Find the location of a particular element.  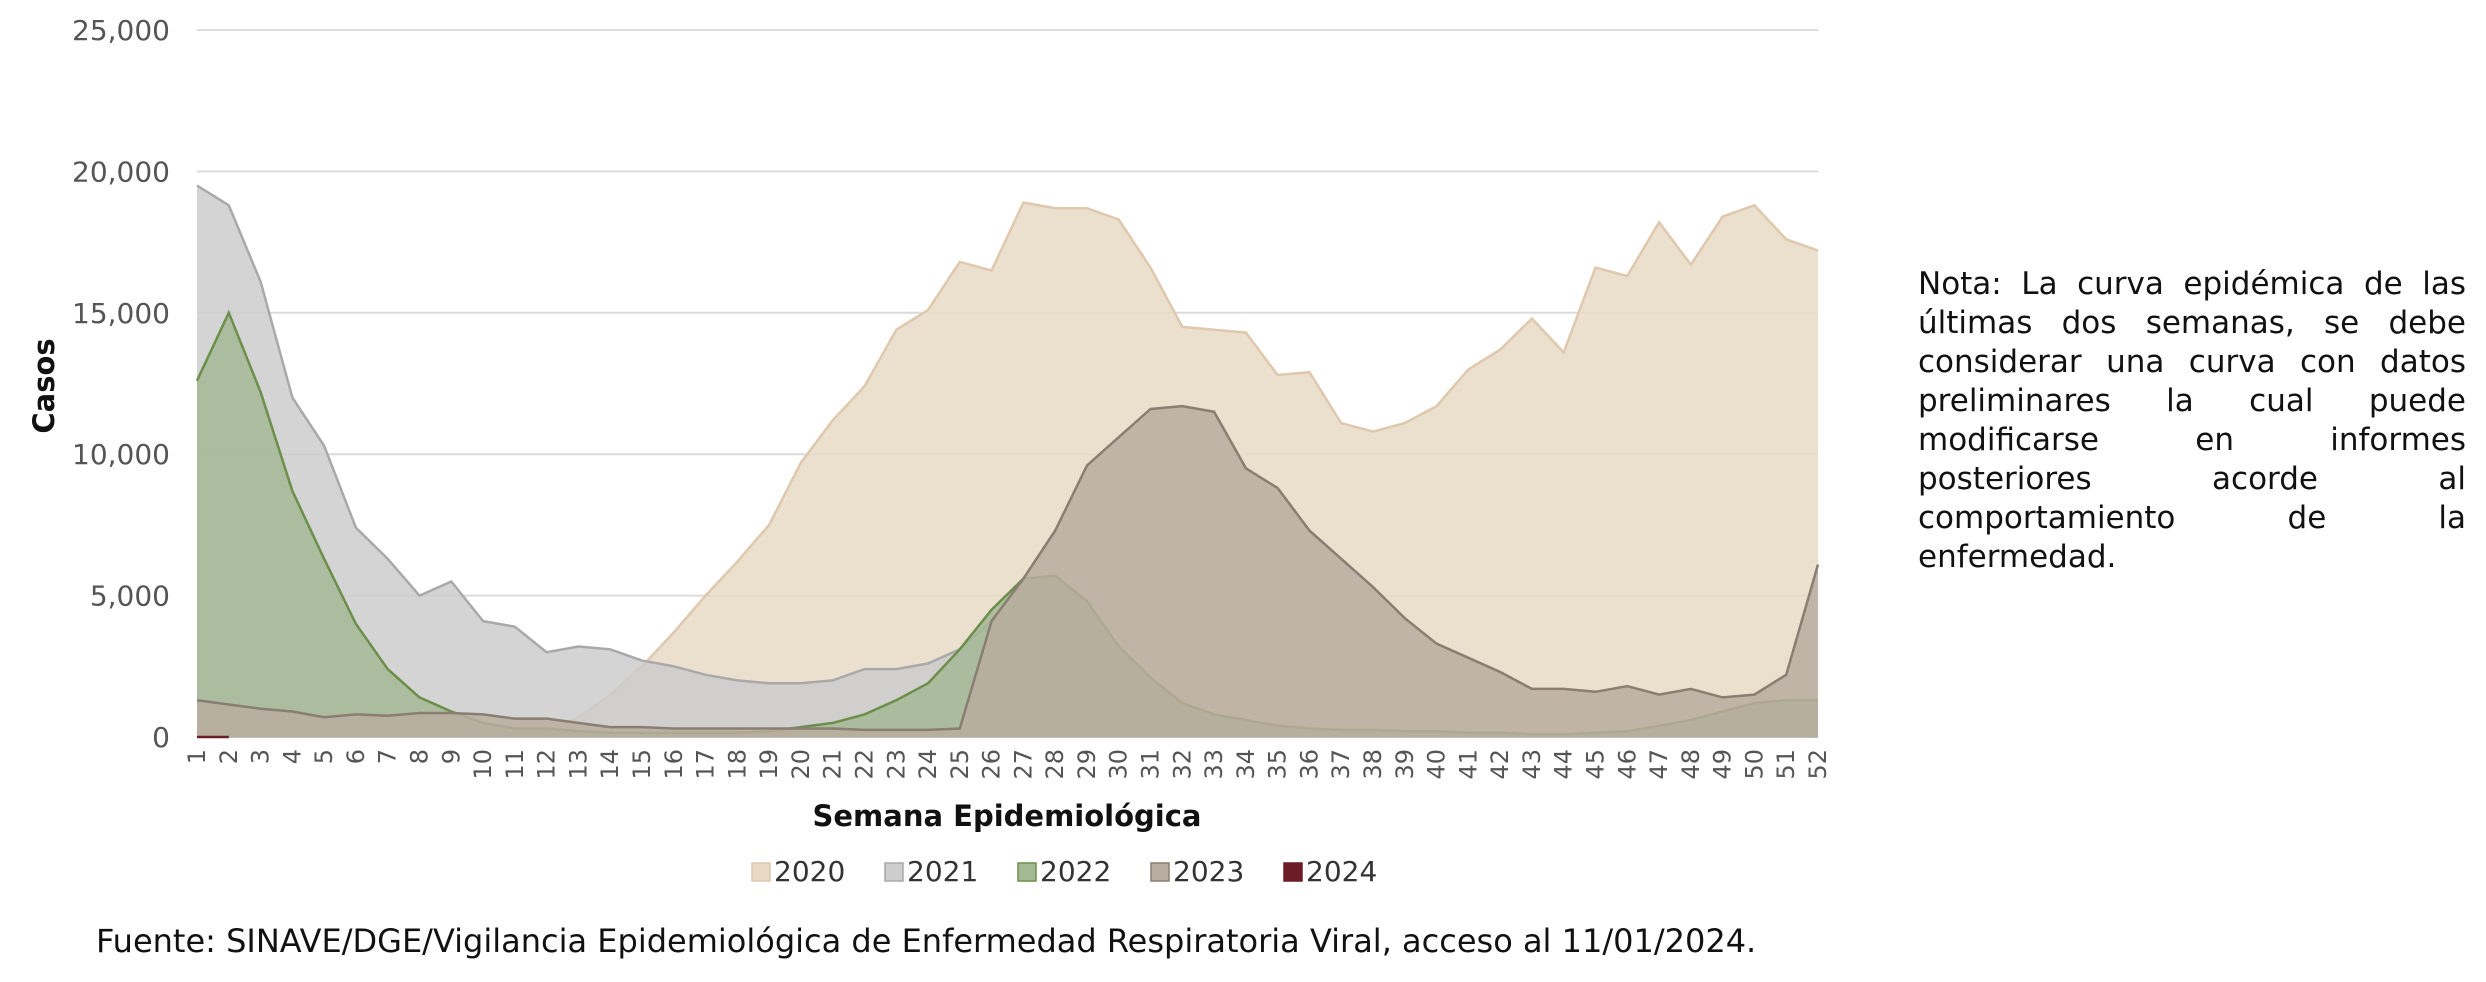

y-tick-label: 5,000 is located at coordinates (130, 596).